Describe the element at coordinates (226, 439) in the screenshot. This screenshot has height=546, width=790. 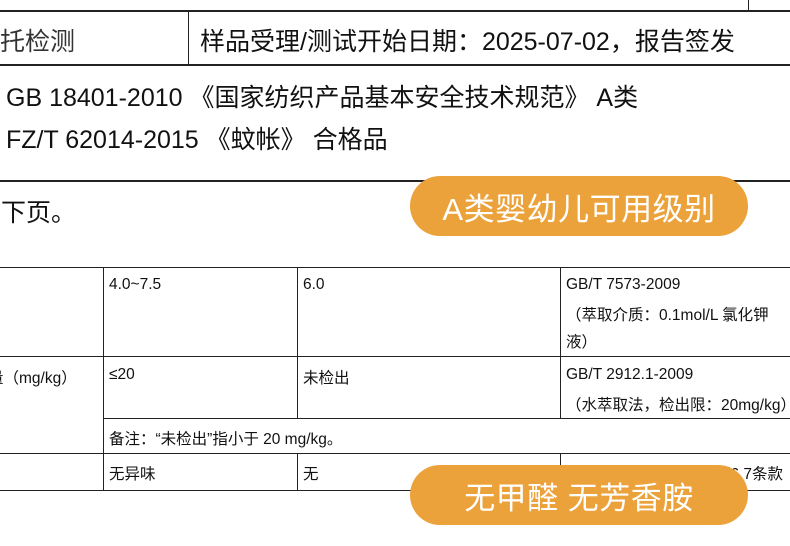
I see `table-note: 备注：“未检出”指小于 20 mg/kg。` at that location.